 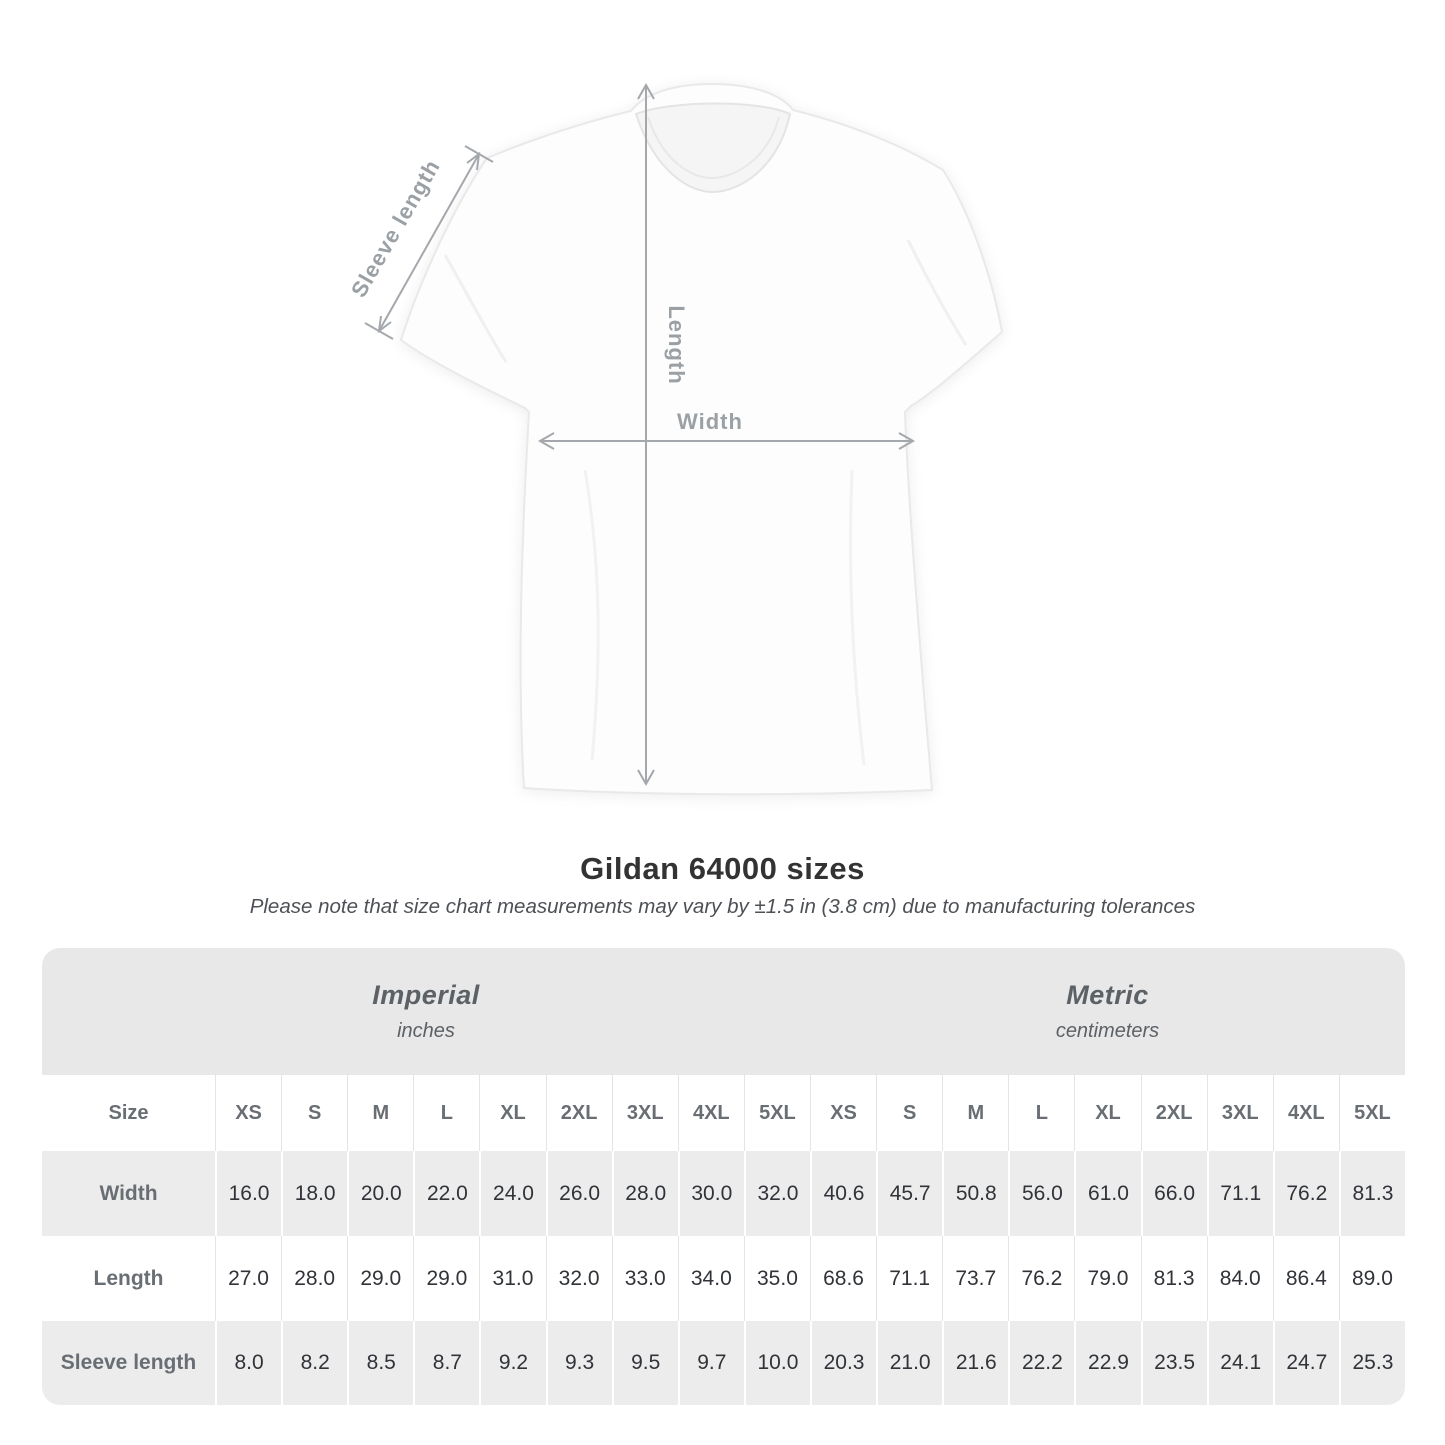 I want to click on metric-unit: centimeters, so click(x=1107, y=1031).